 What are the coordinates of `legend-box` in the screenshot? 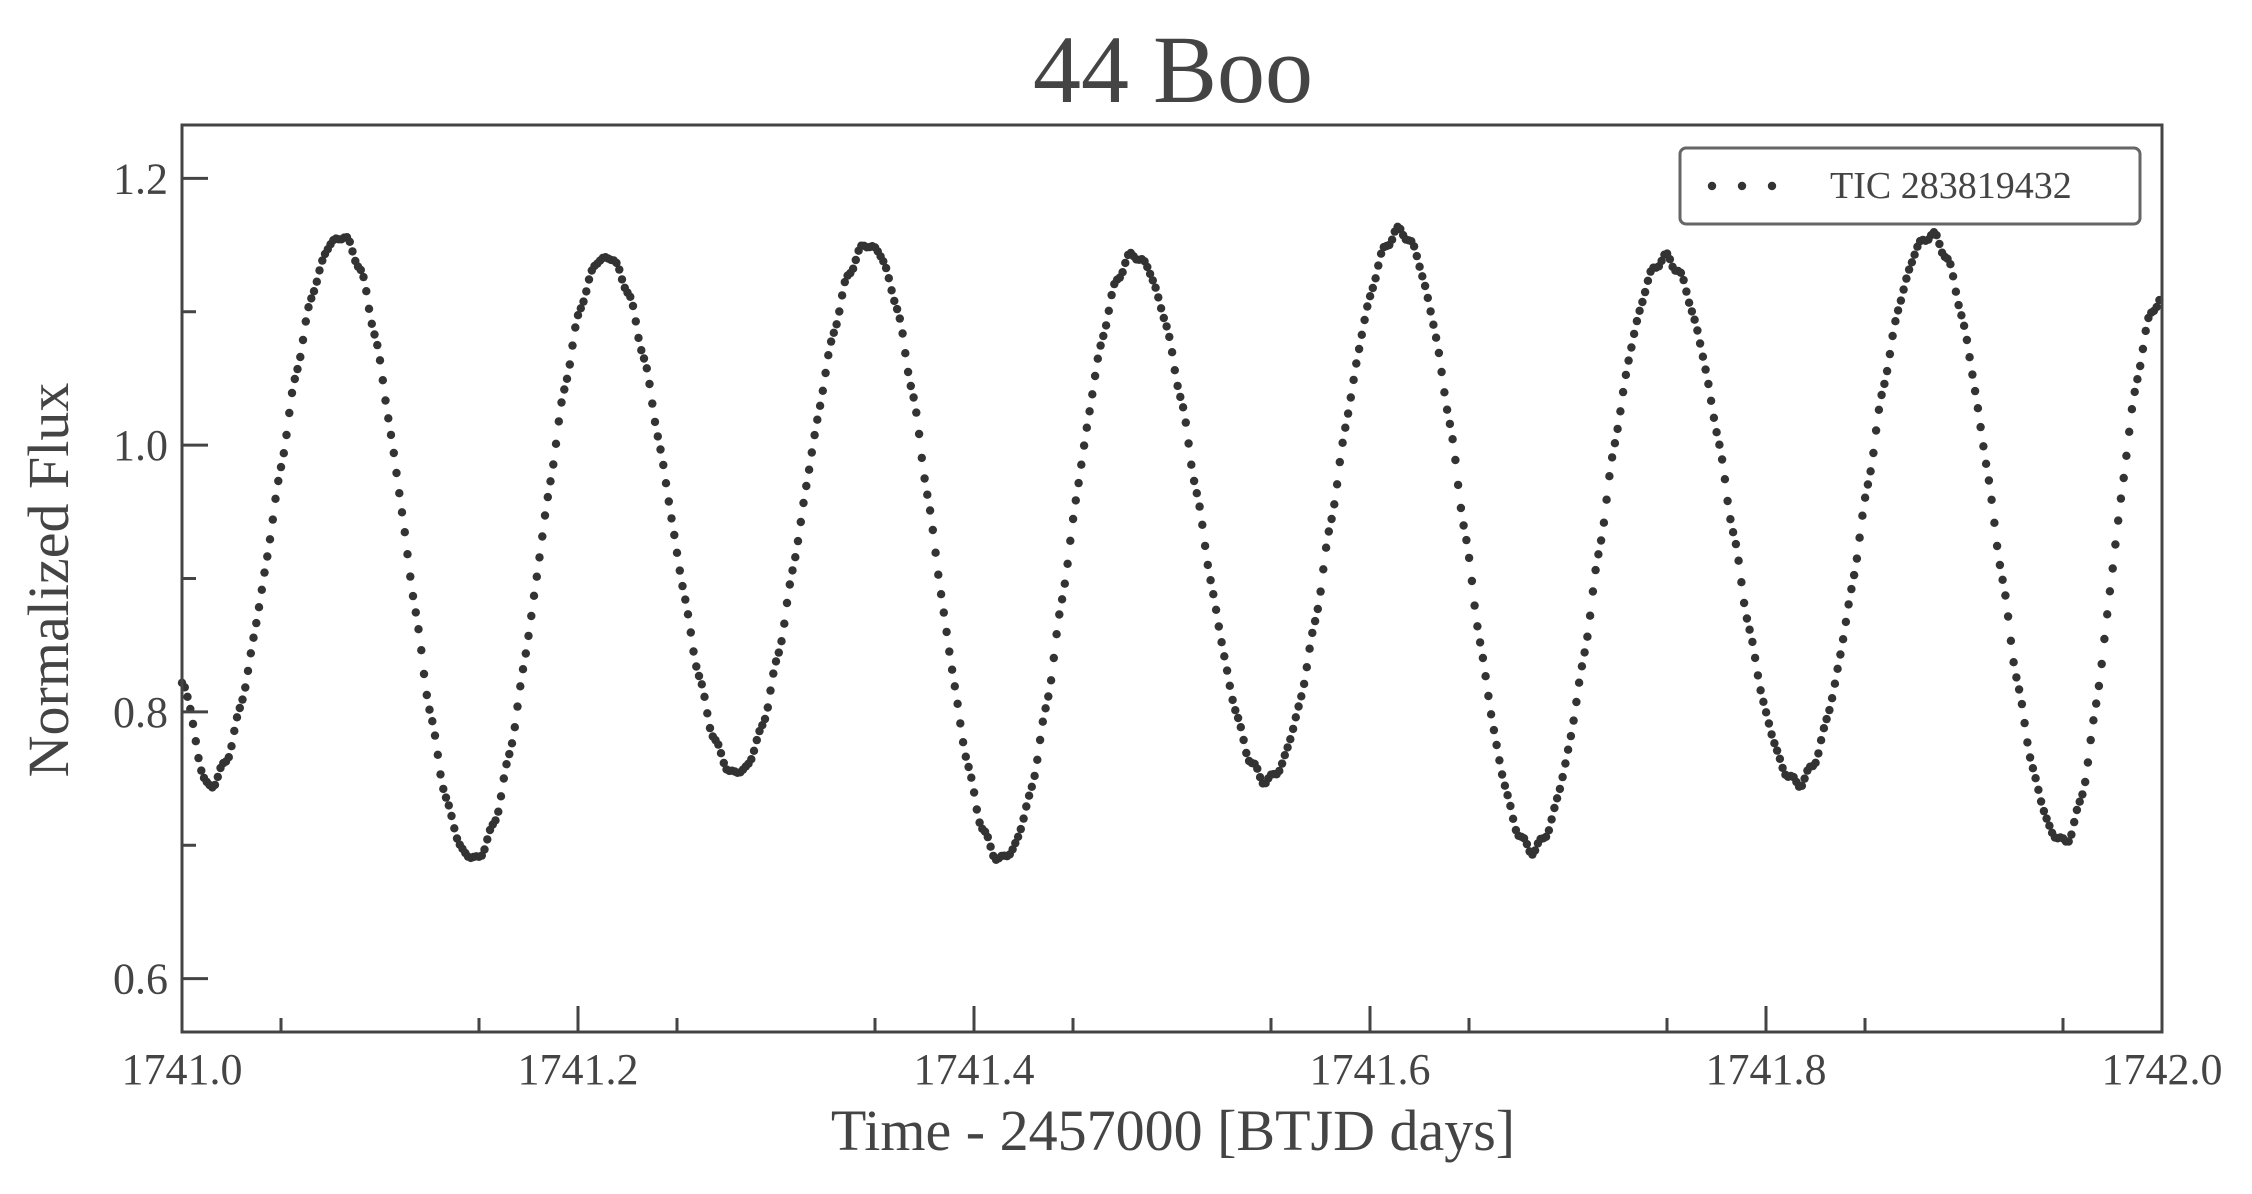 It's located at (1910, 186).